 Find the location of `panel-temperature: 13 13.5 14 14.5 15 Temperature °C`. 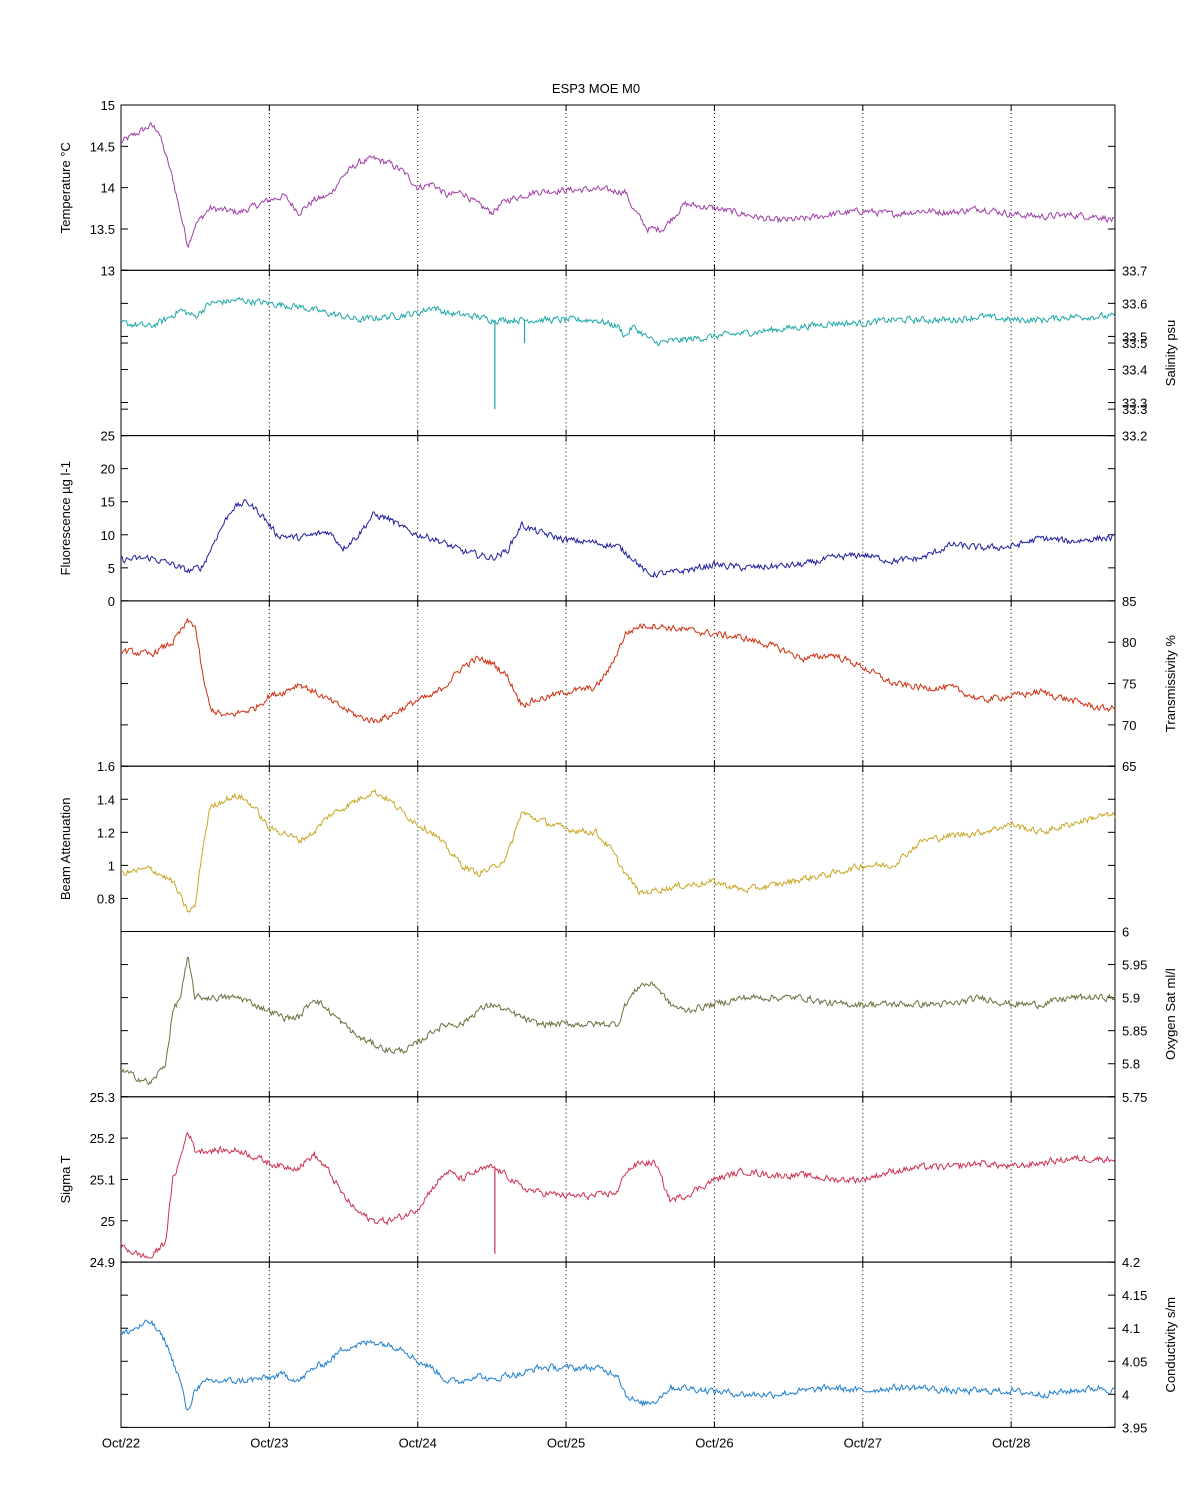

panel-temperature: 13 13.5 14 14.5 15 Temperature °C is located at coordinates (587, 188).